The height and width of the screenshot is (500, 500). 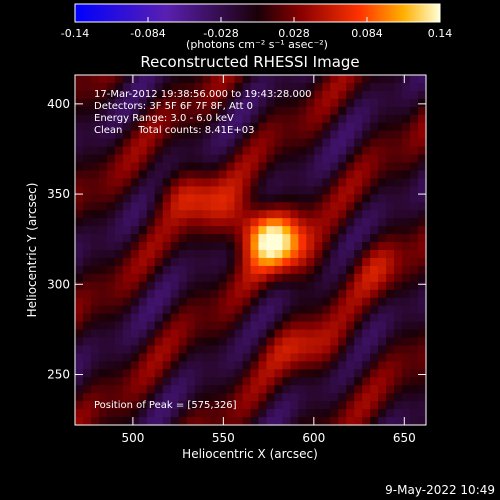 What do you see at coordinates (75, 33) in the screenshot?
I see `colorbar-tick-label: -0.14` at bounding box center [75, 33].